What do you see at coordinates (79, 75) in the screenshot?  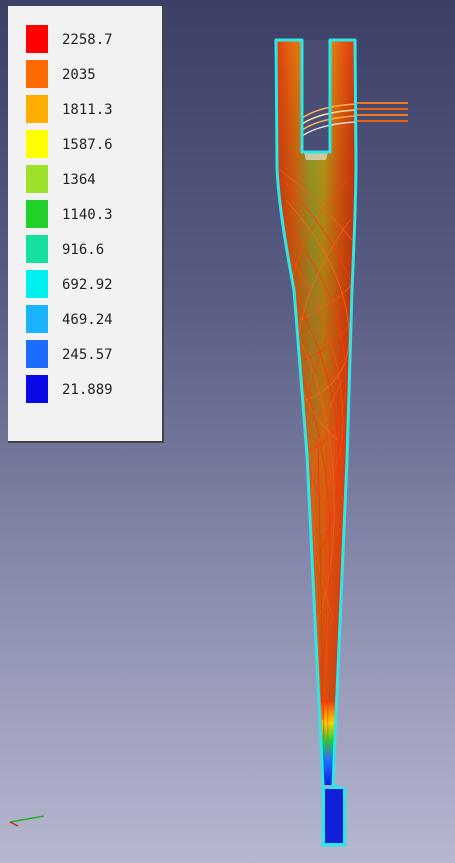 I see `legend-value: 2035` at bounding box center [79, 75].